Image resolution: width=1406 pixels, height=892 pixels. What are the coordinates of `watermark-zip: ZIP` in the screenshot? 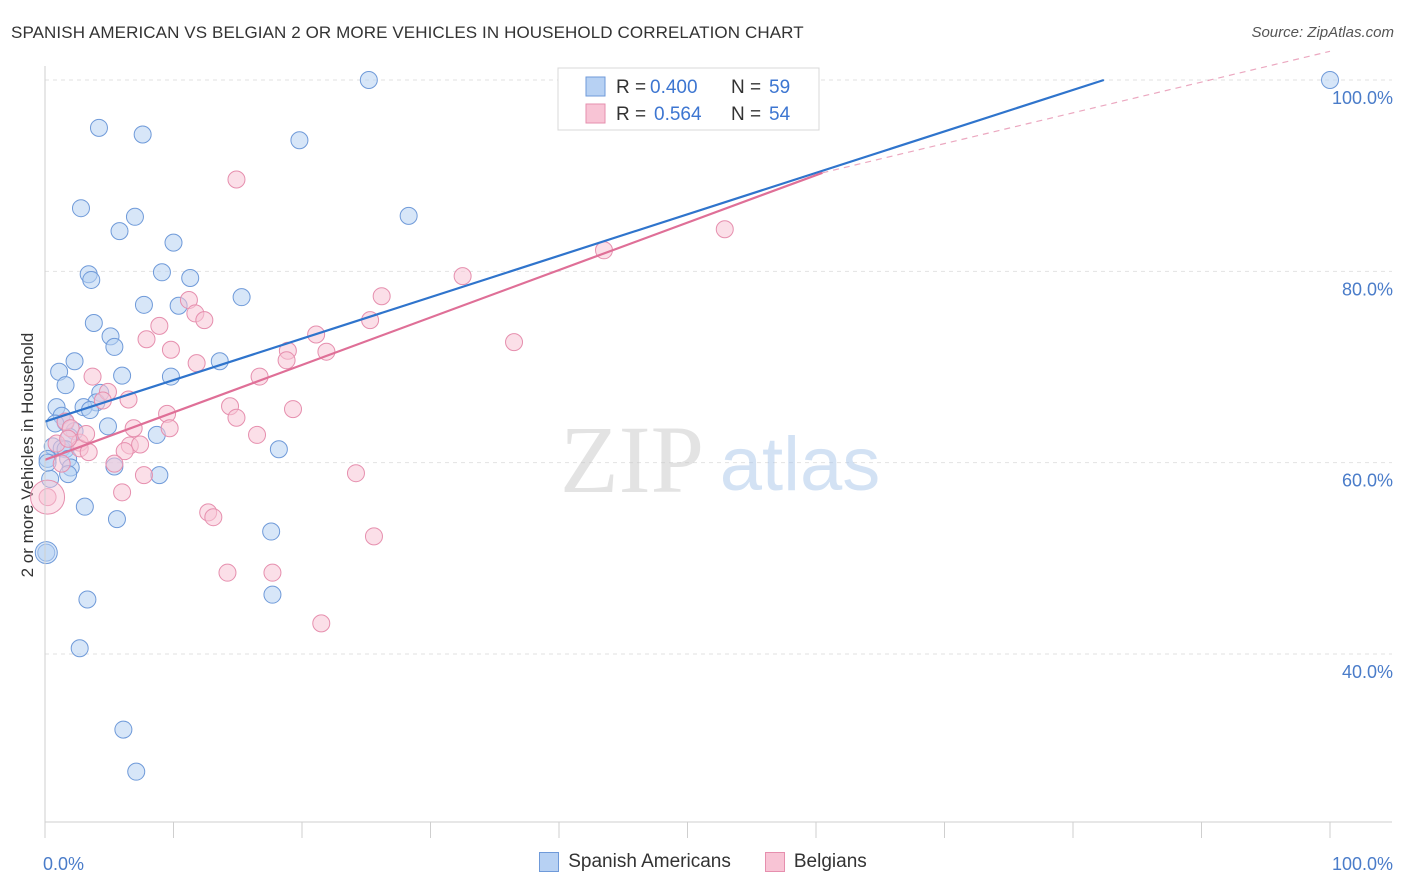 It's located at (632, 459).